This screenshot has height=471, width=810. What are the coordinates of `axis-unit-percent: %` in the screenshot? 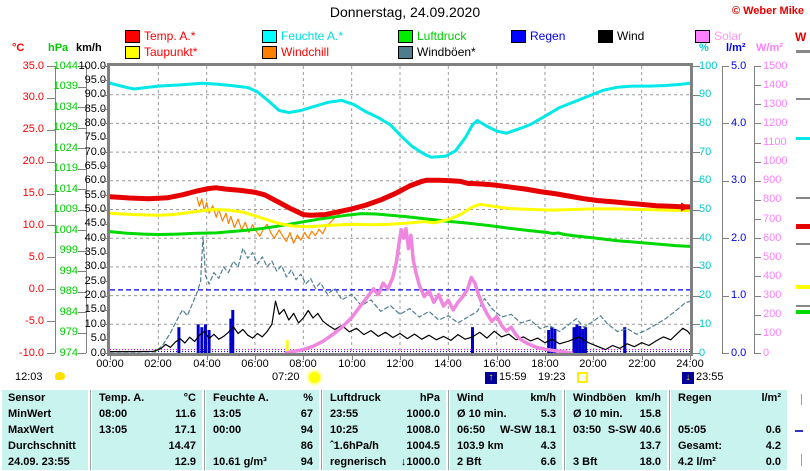 It's located at (704, 48).